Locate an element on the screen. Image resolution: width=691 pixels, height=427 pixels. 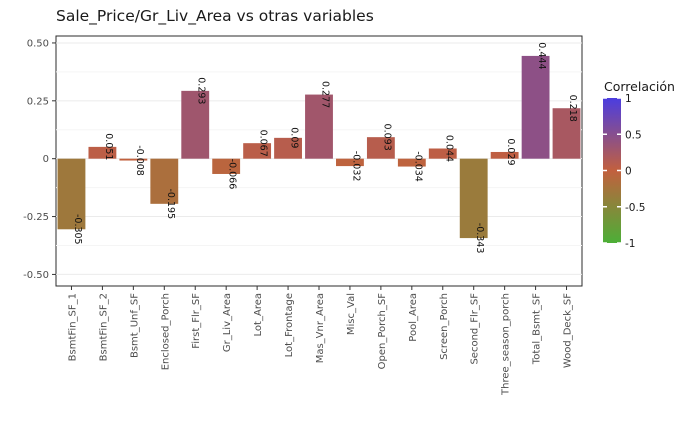
x-tick-label: Pool_Area is located at coordinates (413, 317).